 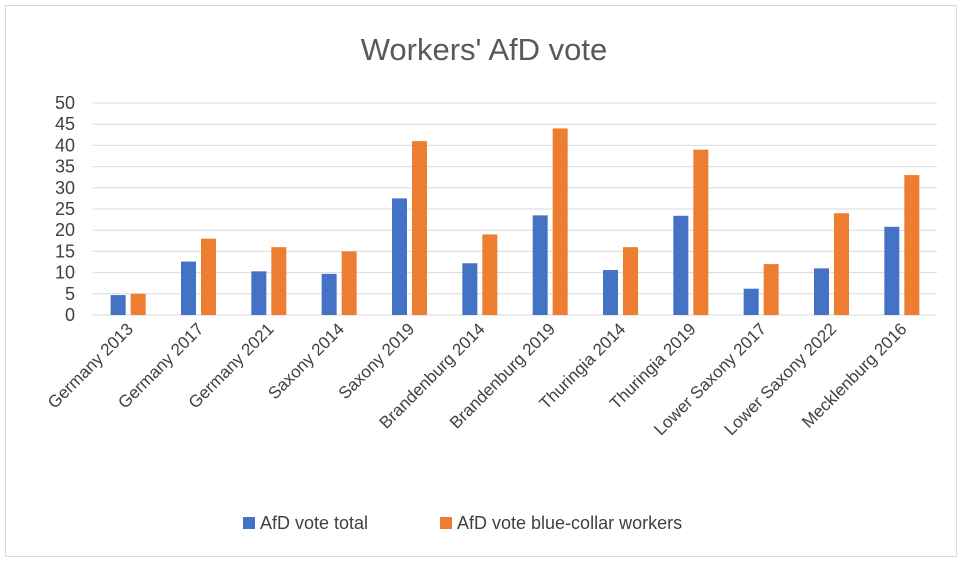 What do you see at coordinates (65, 273) in the screenshot?
I see `y-tick-label: 10` at bounding box center [65, 273].